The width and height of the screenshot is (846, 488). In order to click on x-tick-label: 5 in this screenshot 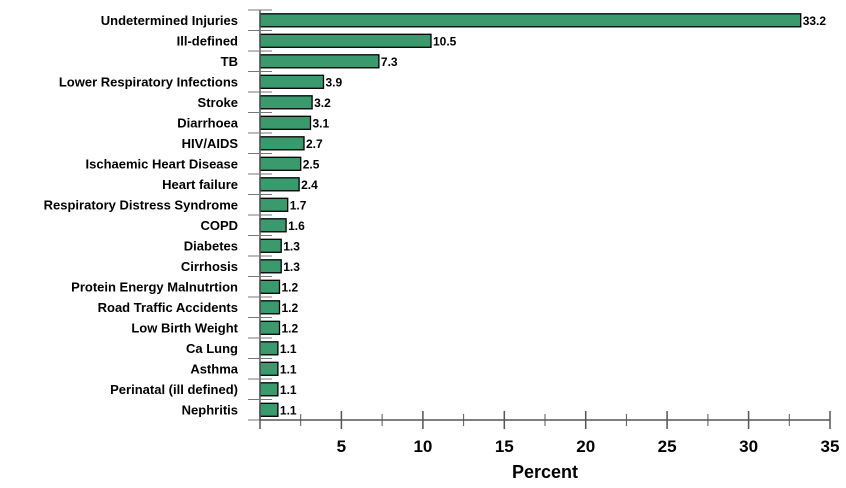, I will do `click(341, 446)`.